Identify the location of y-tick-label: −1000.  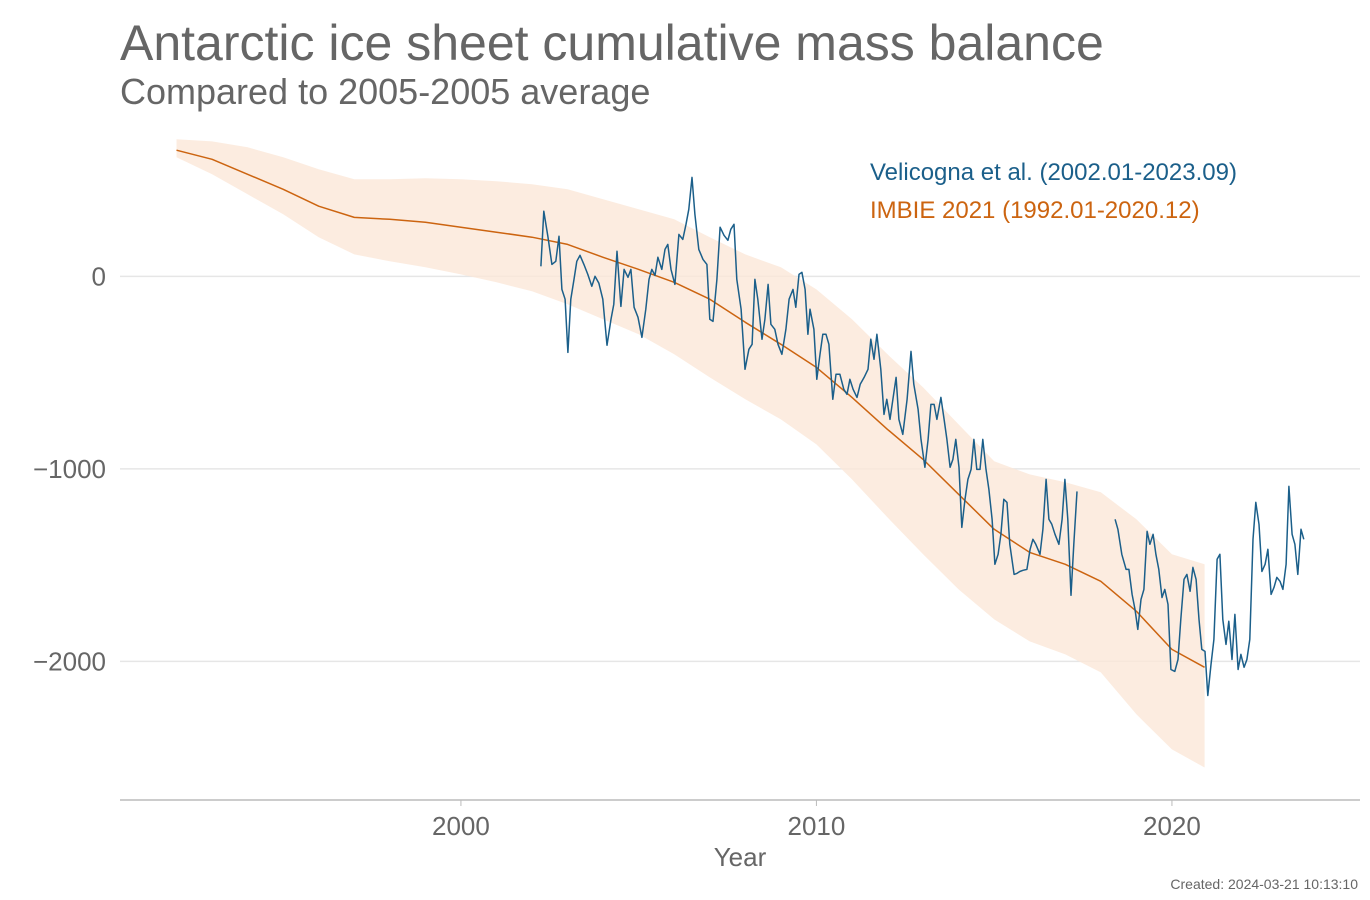
(69, 469).